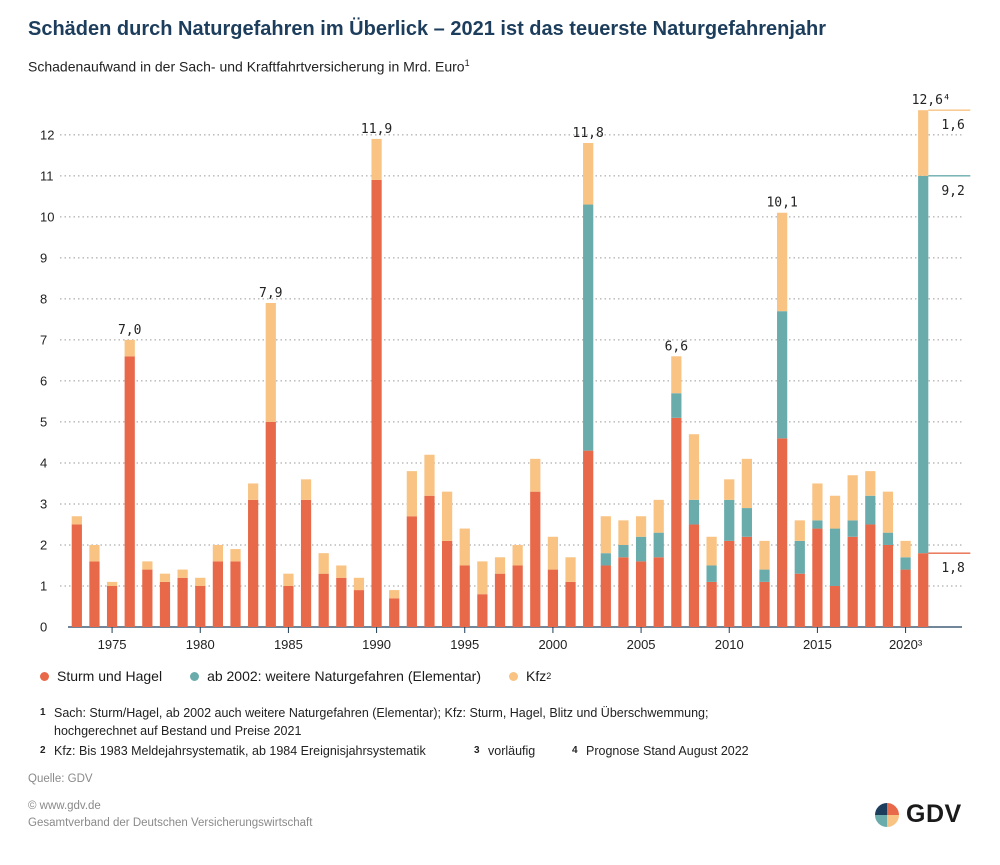 The height and width of the screenshot is (865, 1000). I want to click on gdv-logo: GDV, so click(918, 814).